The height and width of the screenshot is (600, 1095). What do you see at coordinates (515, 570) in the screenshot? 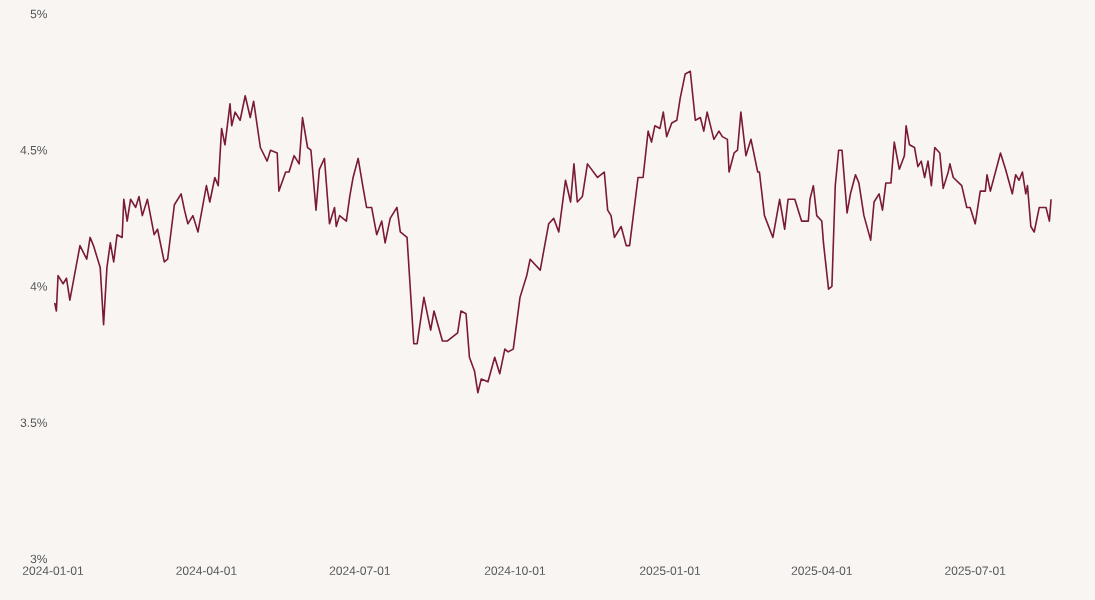
I see `x-tick-label: 2024-10-01` at bounding box center [515, 570].